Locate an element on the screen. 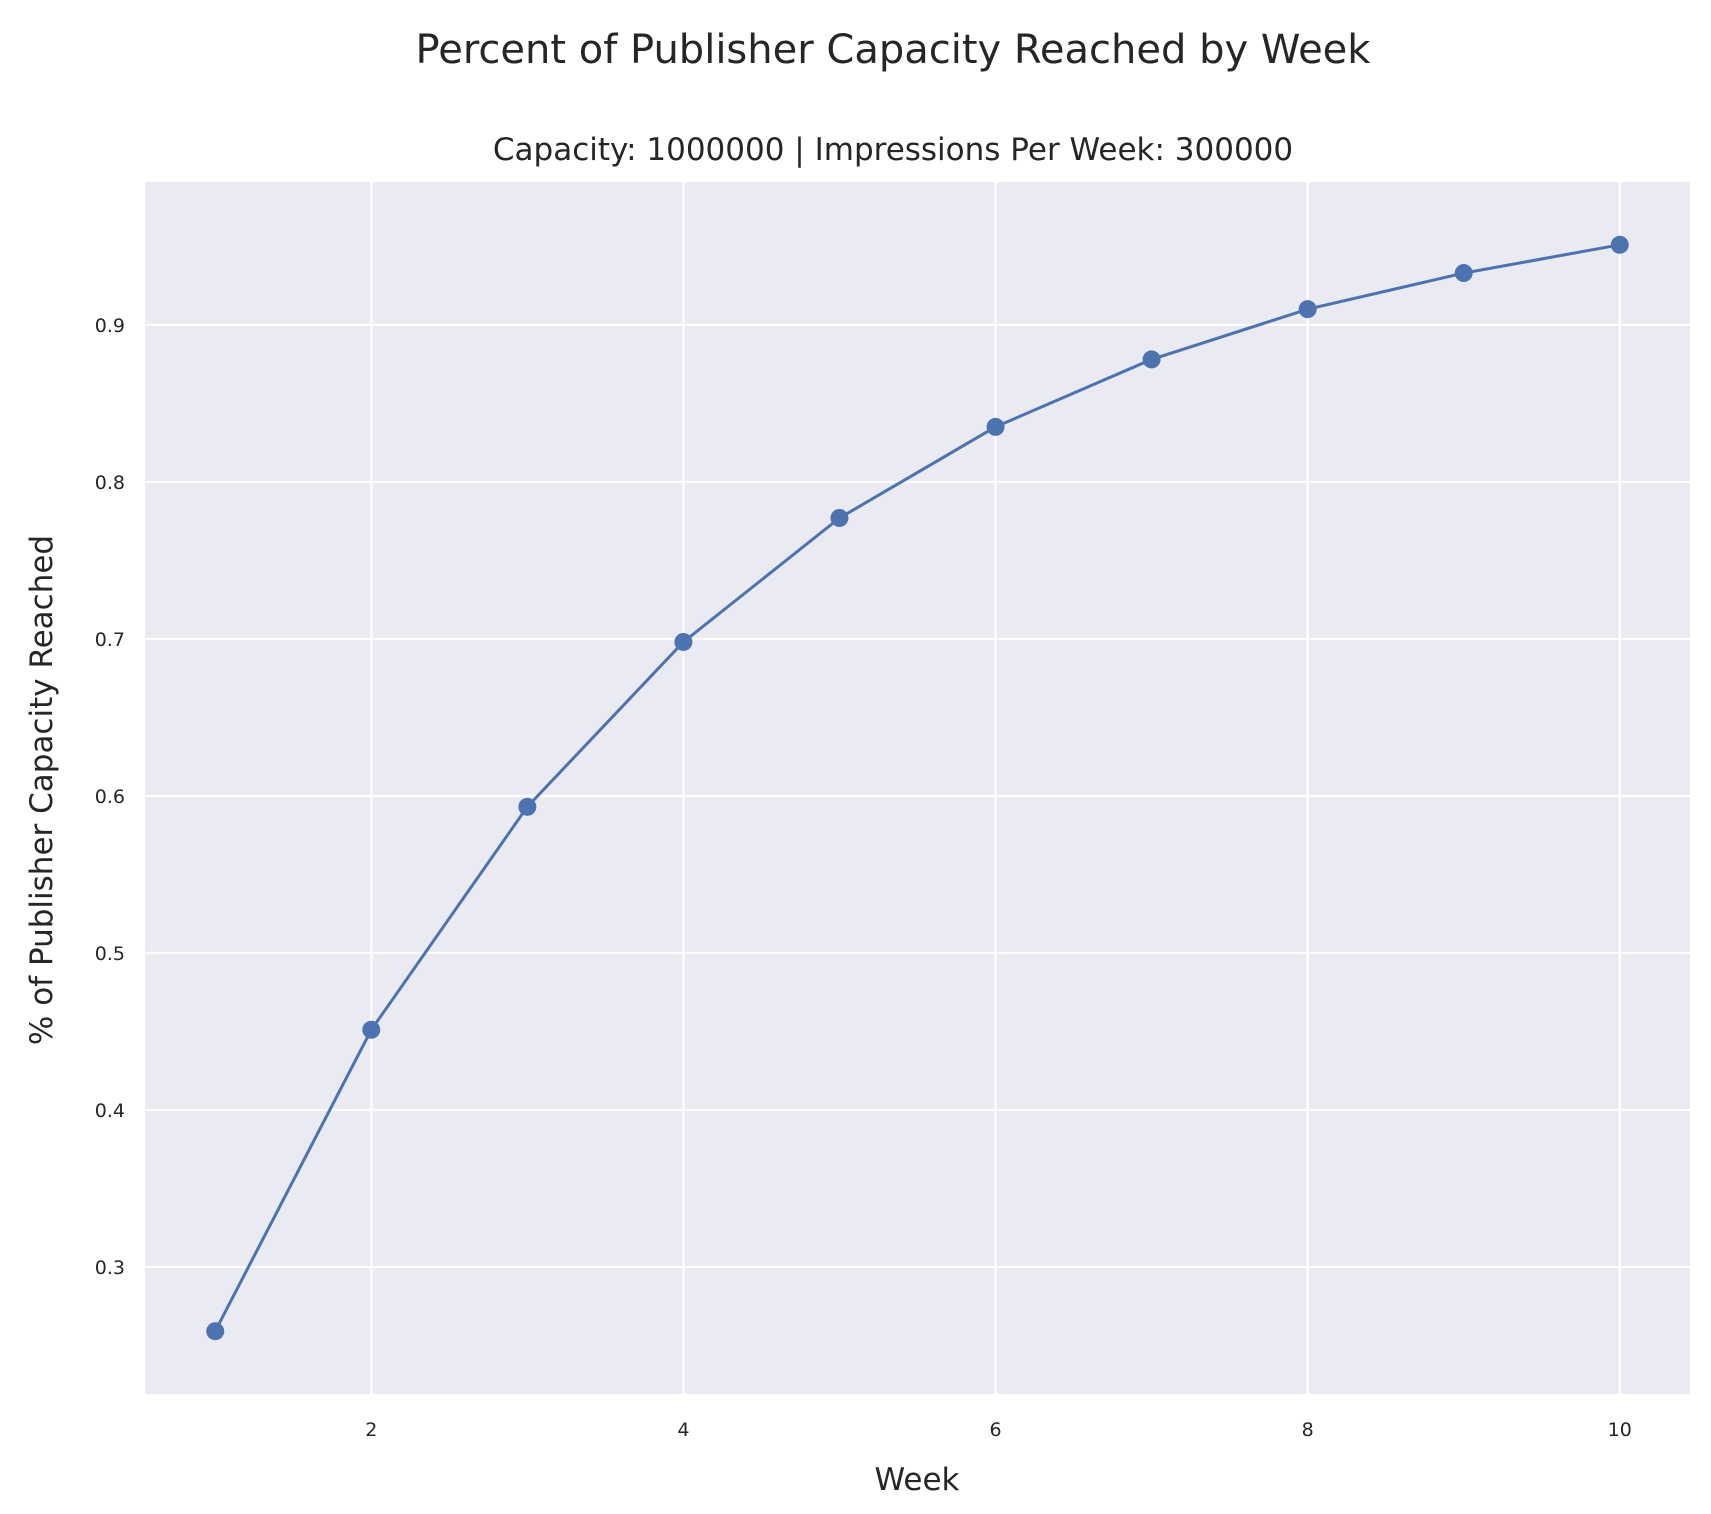  y-tick-label: 0.8 is located at coordinates (110, 483).